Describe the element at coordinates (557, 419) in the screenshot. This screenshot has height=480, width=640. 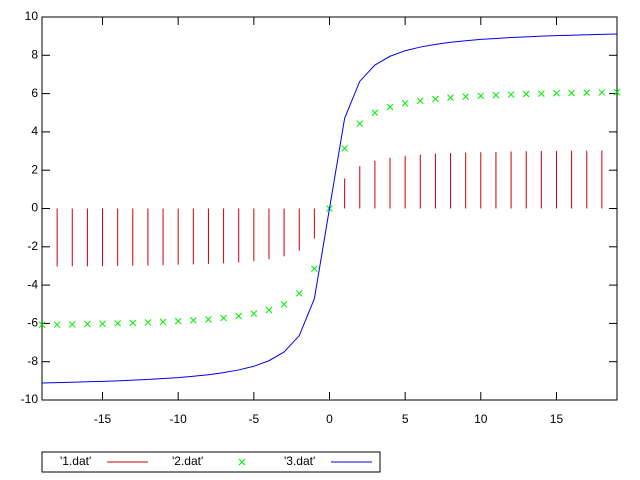
I see `x-tick-label: 15` at that location.